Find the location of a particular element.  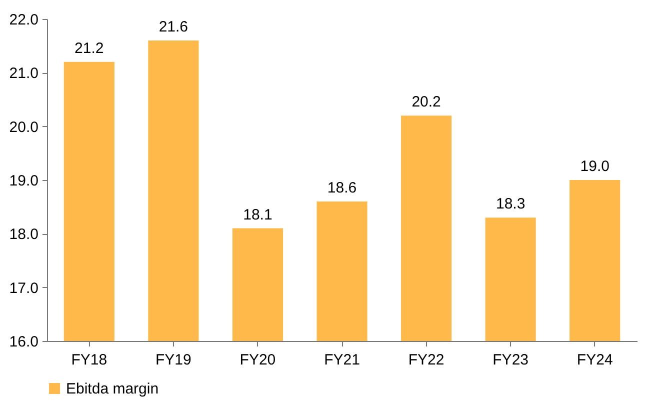

data-label: 20.2 is located at coordinates (426, 102).